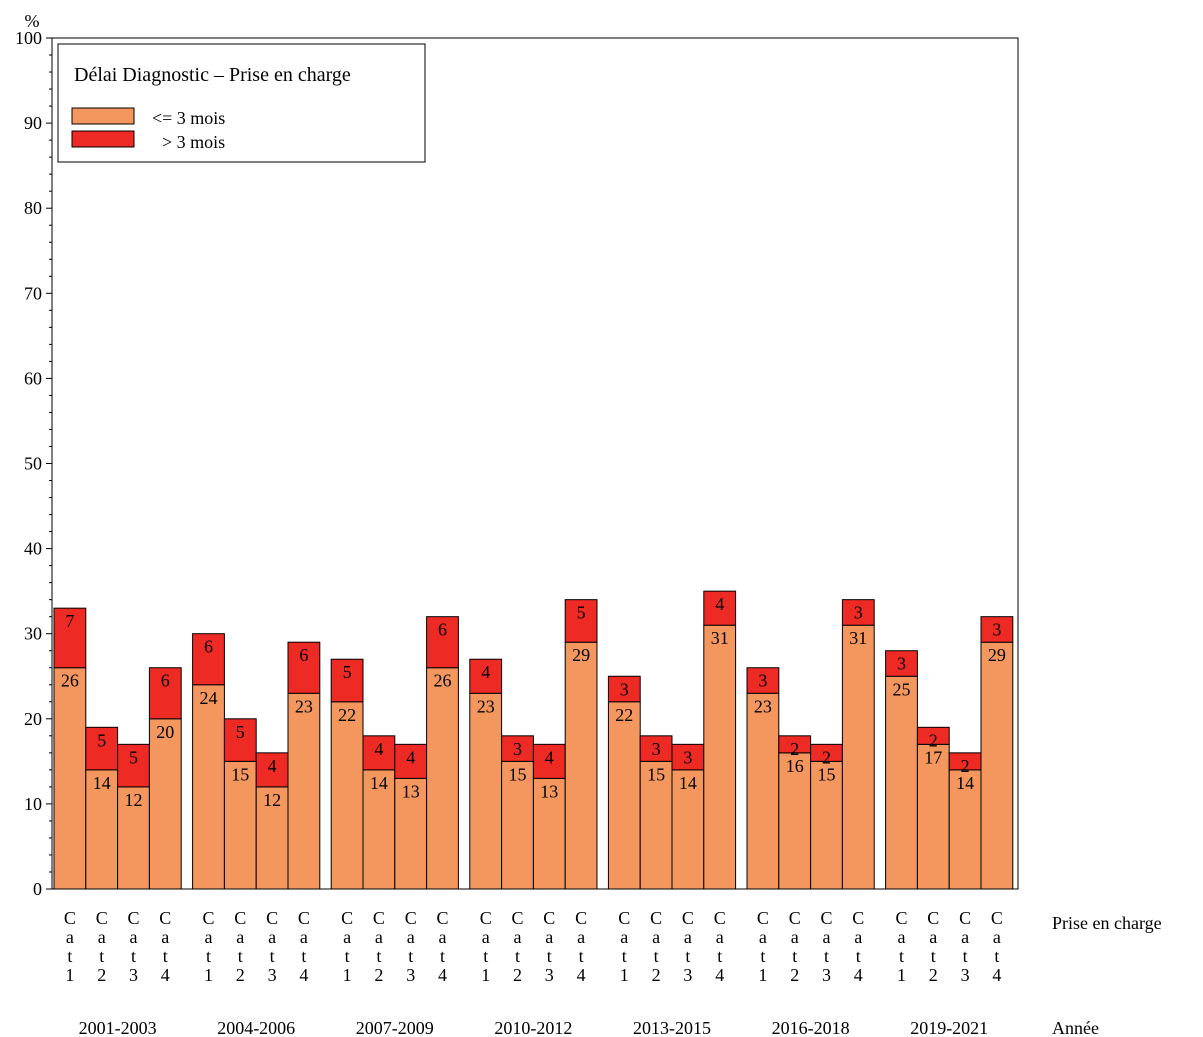 This screenshot has height=1037, width=1203. I want to click on y-tick-label: 50, so click(33, 464).